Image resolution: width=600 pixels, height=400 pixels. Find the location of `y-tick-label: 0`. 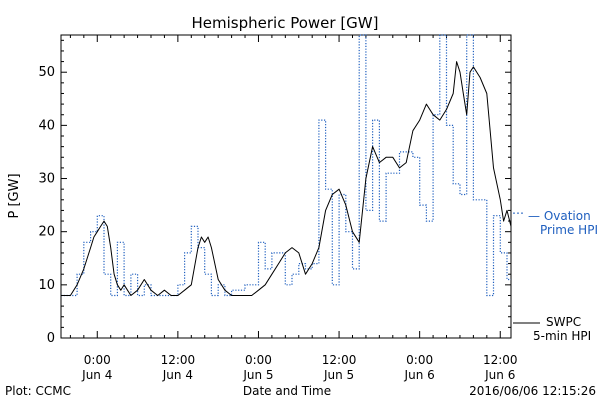

y-tick-label: 0 is located at coordinates (51, 338).